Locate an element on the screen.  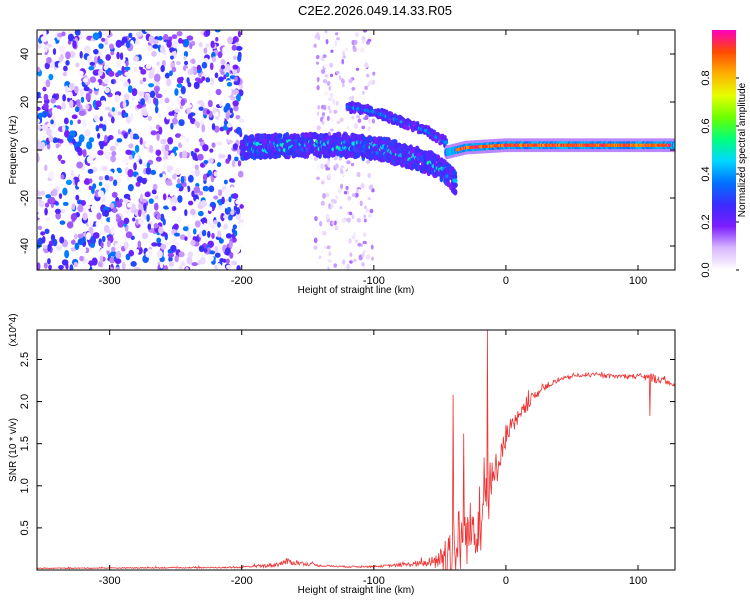
colorbar-tick-label: 0.4 is located at coordinates (706, 173).